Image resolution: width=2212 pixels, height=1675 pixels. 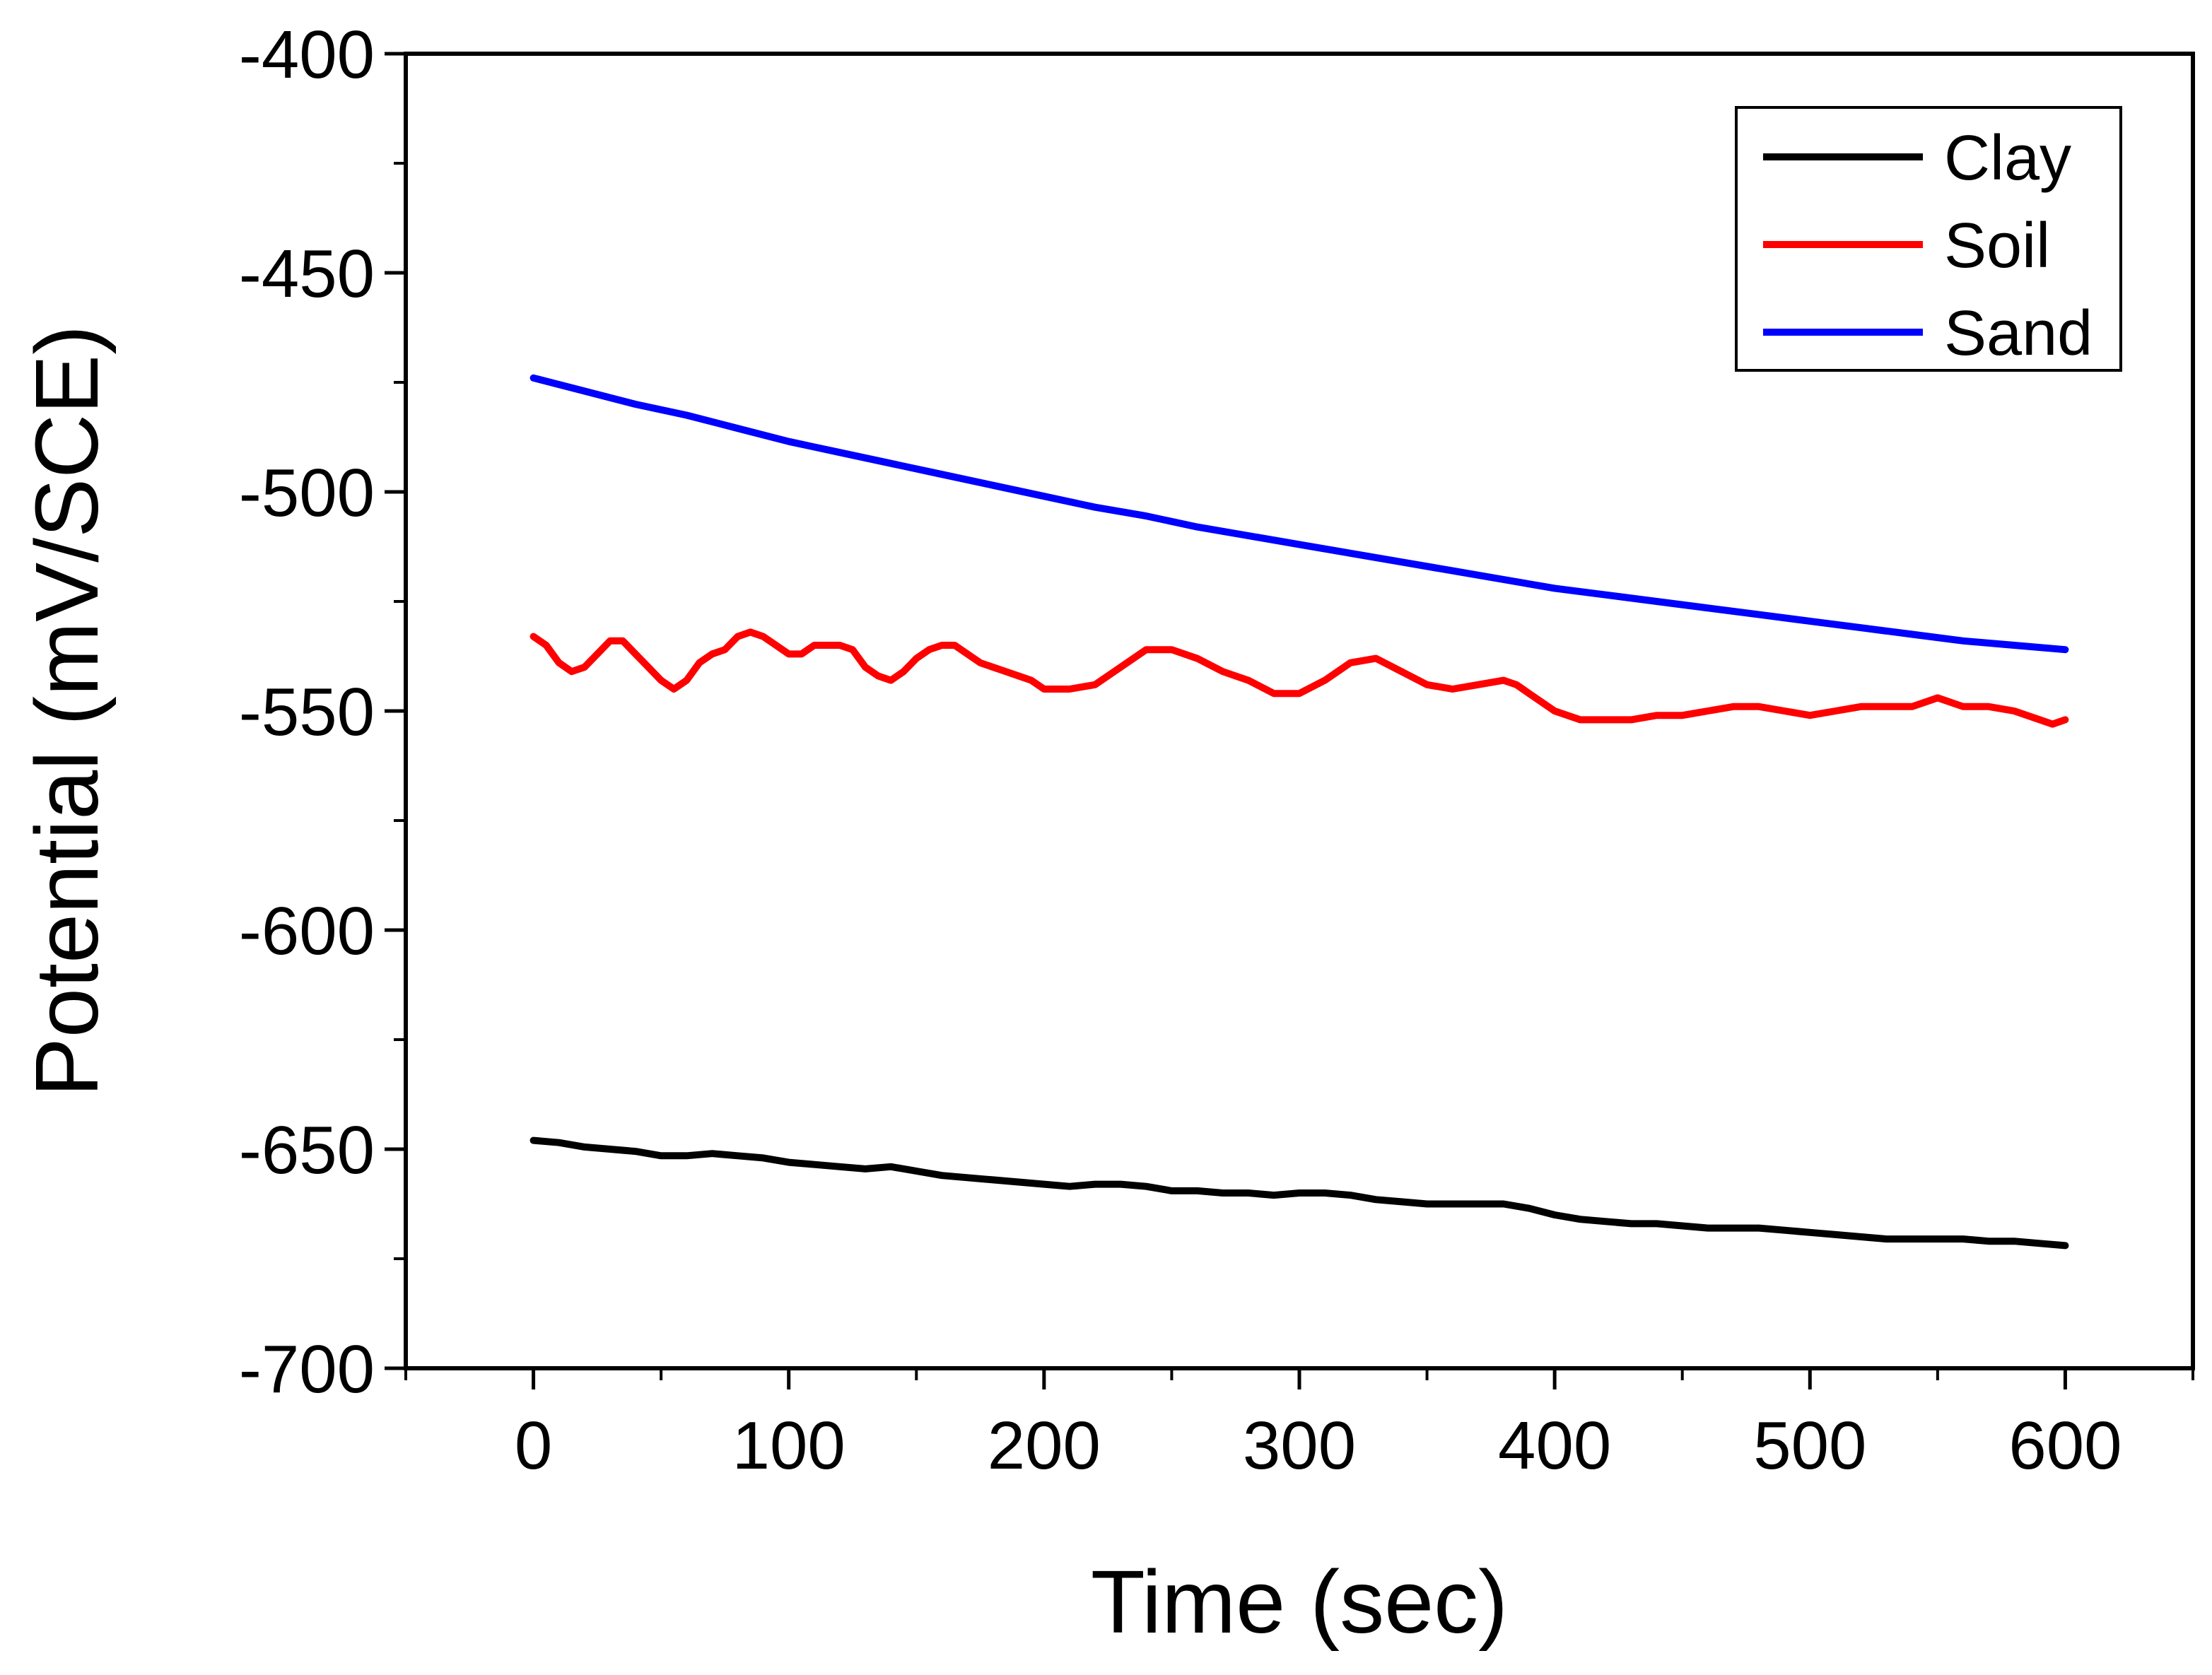 What do you see at coordinates (1299, 1193) in the screenshot?
I see `series-line-clay` at bounding box center [1299, 1193].